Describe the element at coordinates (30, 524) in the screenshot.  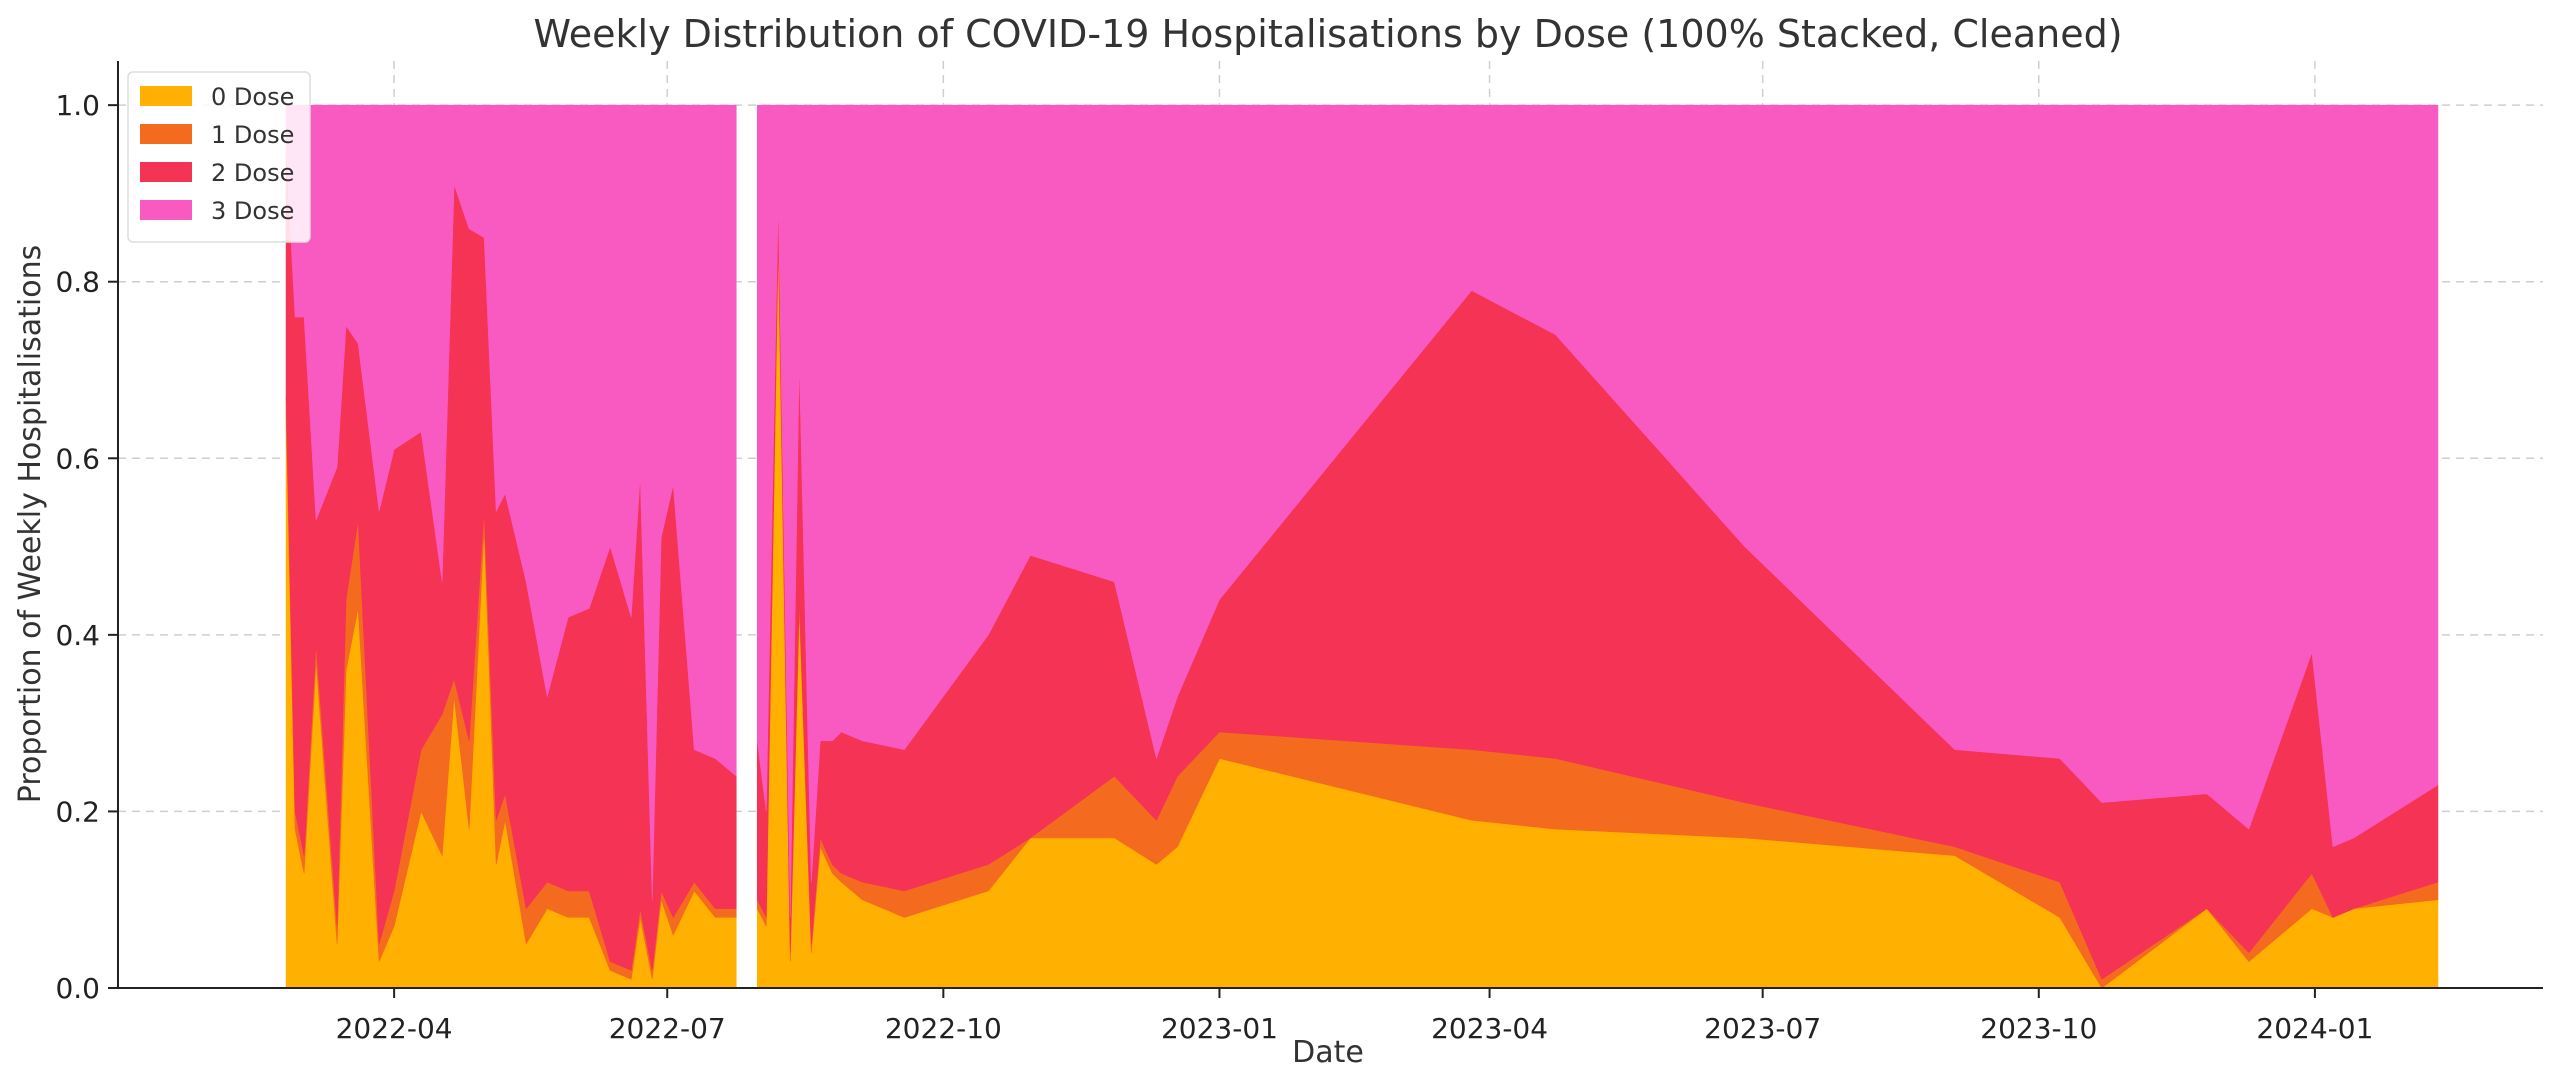
I see `y-axis-label: Proportion of Weekly Hospitalisations` at that location.